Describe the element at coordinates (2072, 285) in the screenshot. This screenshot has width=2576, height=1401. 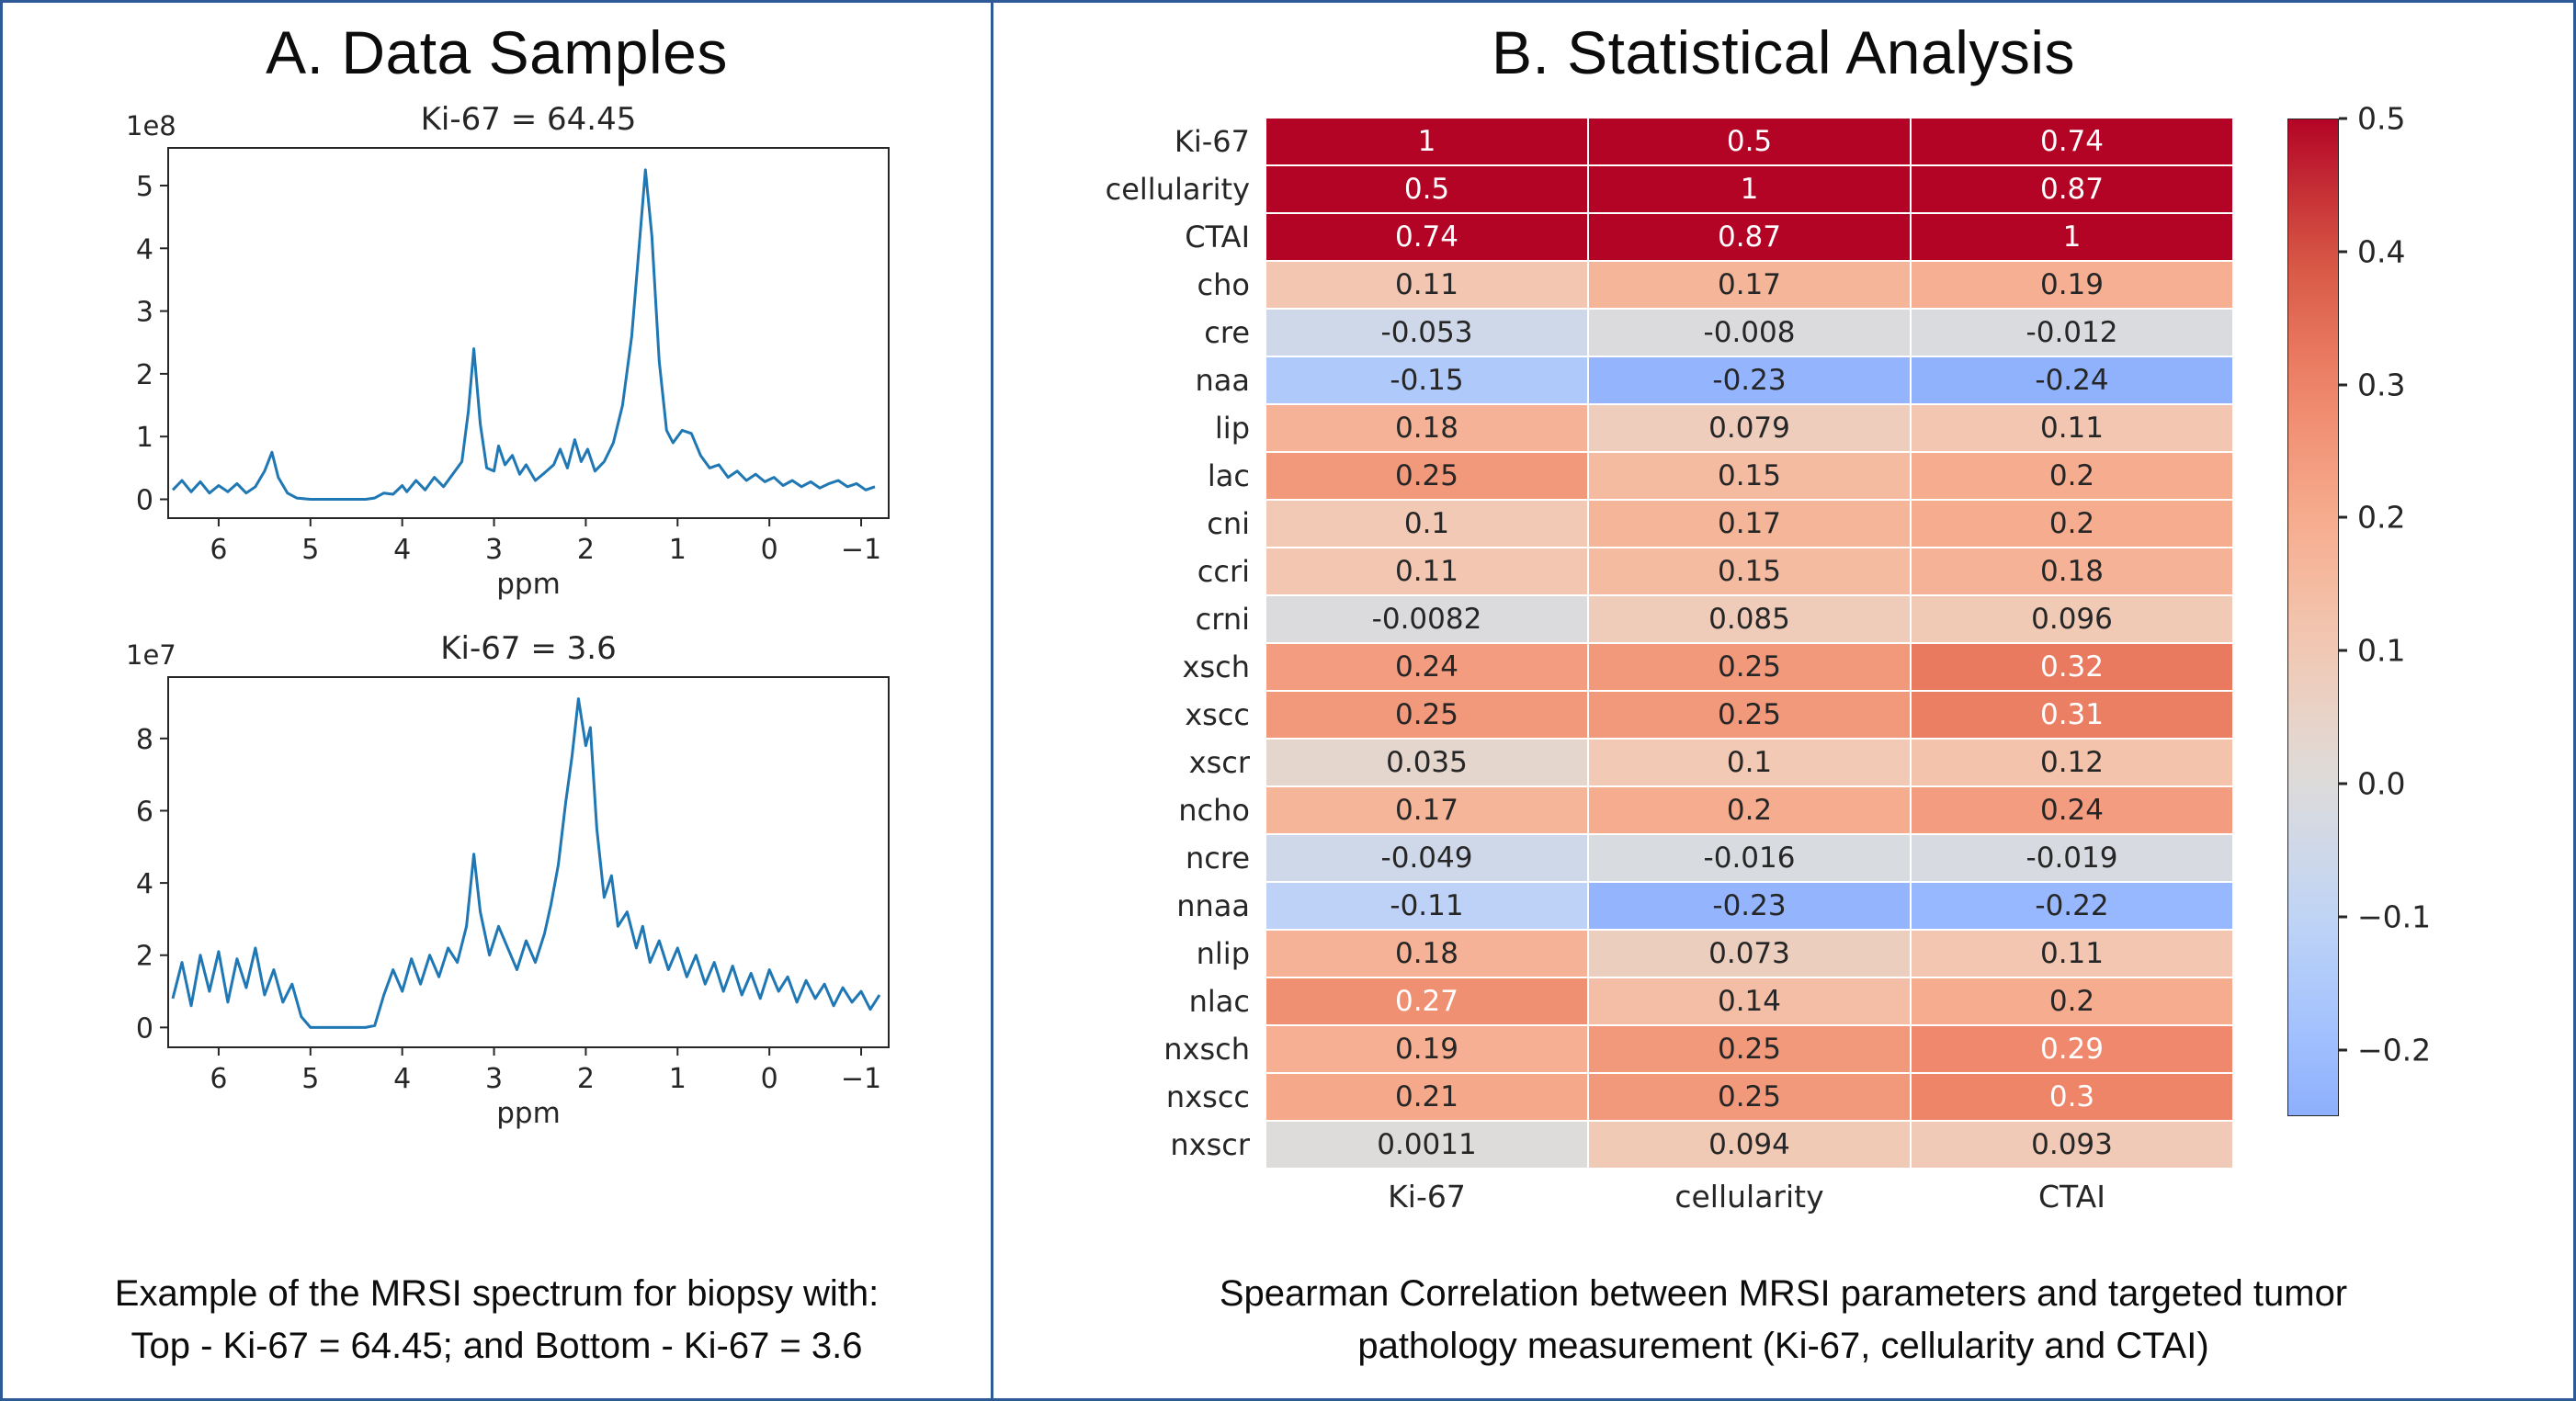
I see `heatmap-cell: 0.19` at that location.